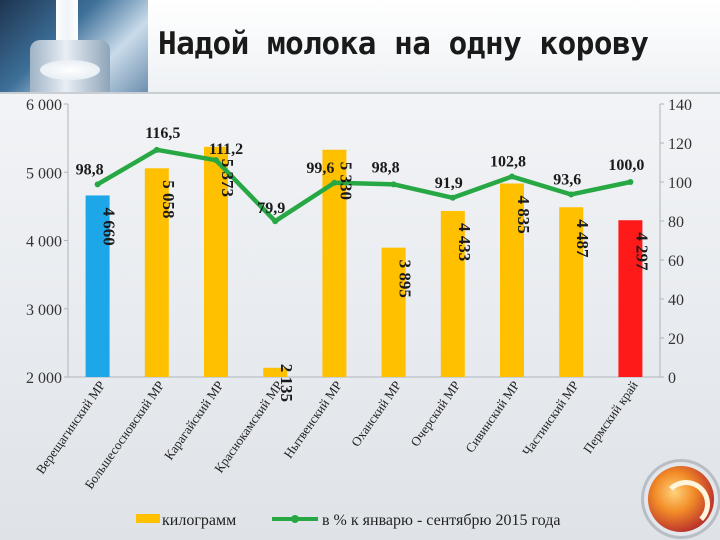 The width and height of the screenshot is (720, 540). What do you see at coordinates (676, 300) in the screenshot?
I see `y-right-tick-label: 40` at bounding box center [676, 300].